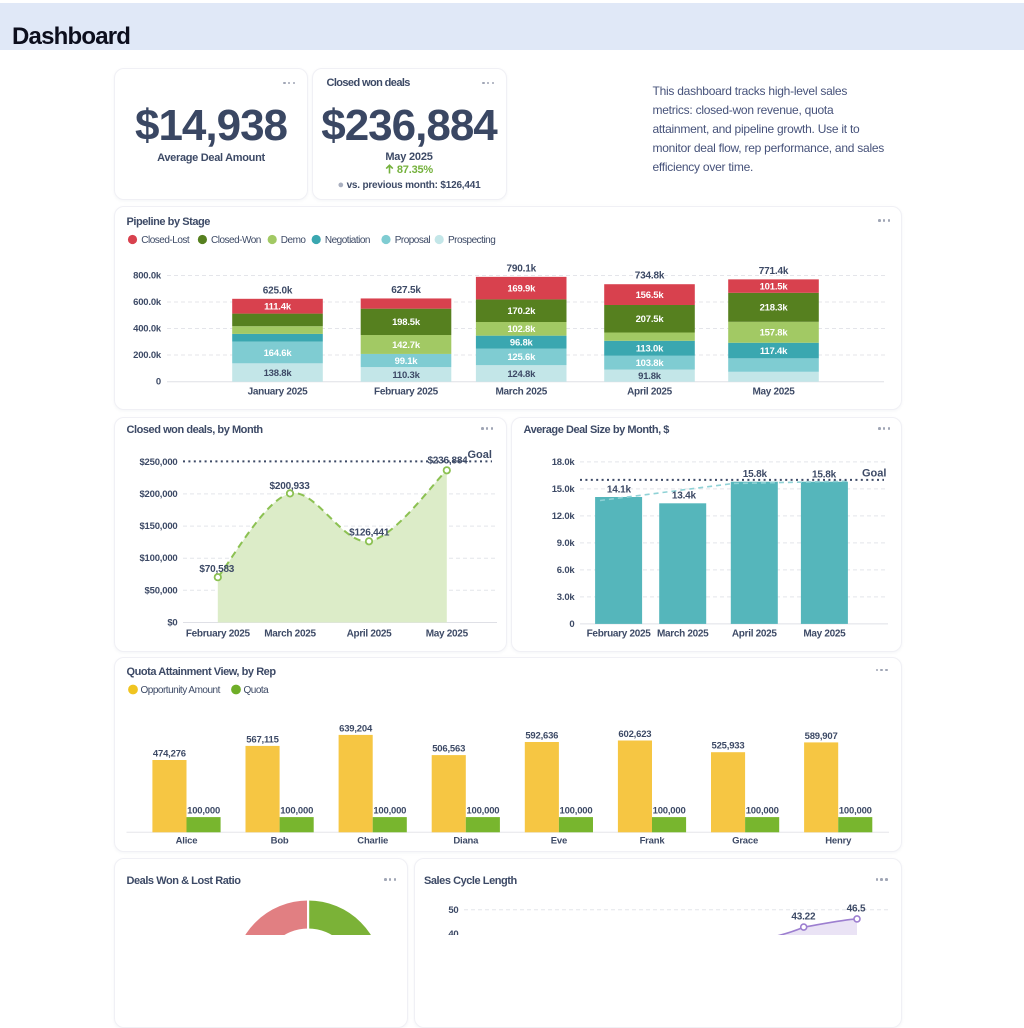 Image resolution: width=1024 pixels, height=1028 pixels. I want to click on svg-text: $70,583, so click(216, 569).